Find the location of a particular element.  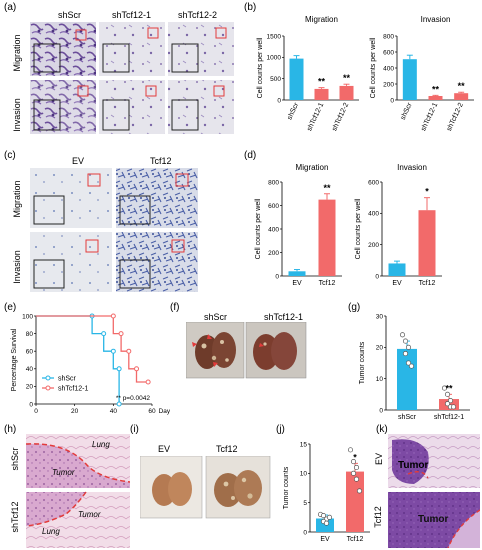

a-image-migration-shscr is located at coordinates (63, 49).